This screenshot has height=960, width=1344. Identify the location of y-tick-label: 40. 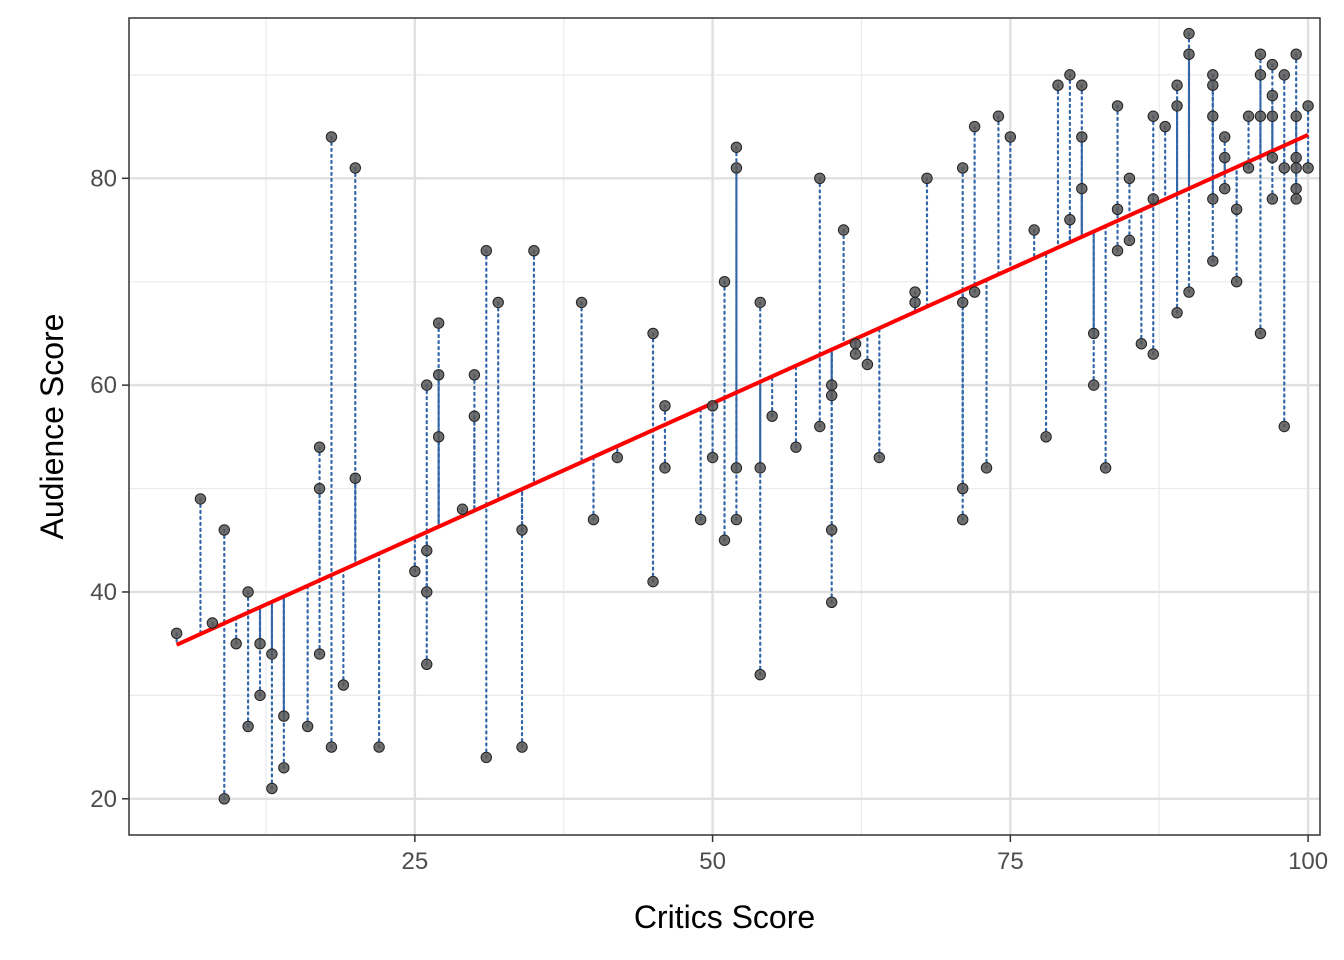
(103, 592).